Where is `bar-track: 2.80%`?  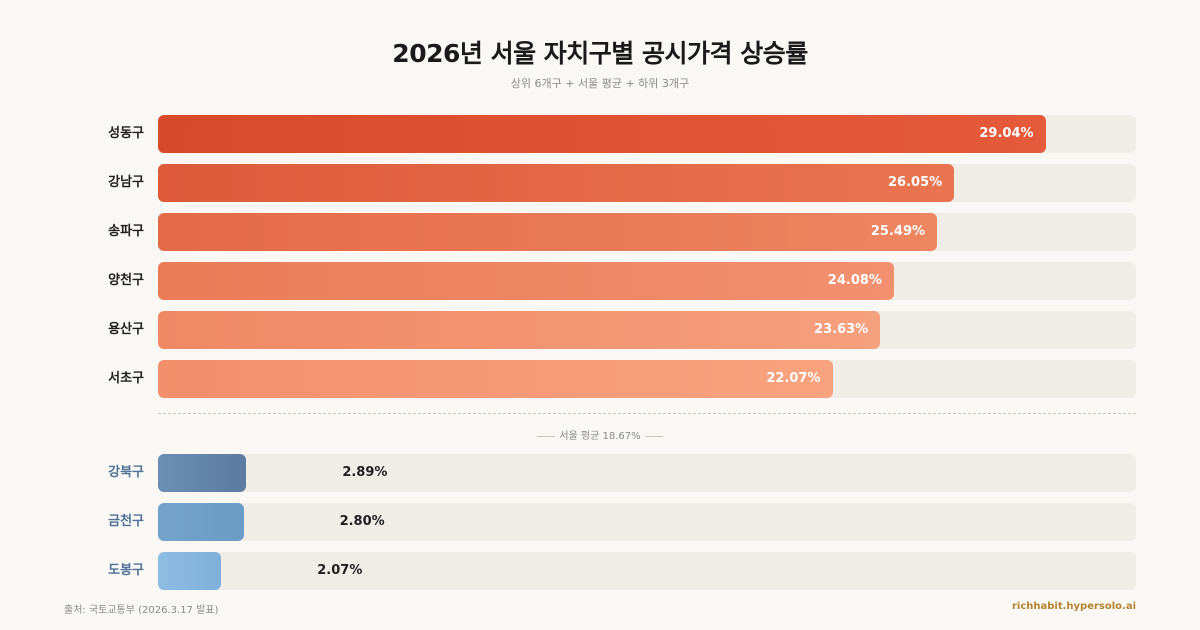
bar-track: 2.80% is located at coordinates (647, 522).